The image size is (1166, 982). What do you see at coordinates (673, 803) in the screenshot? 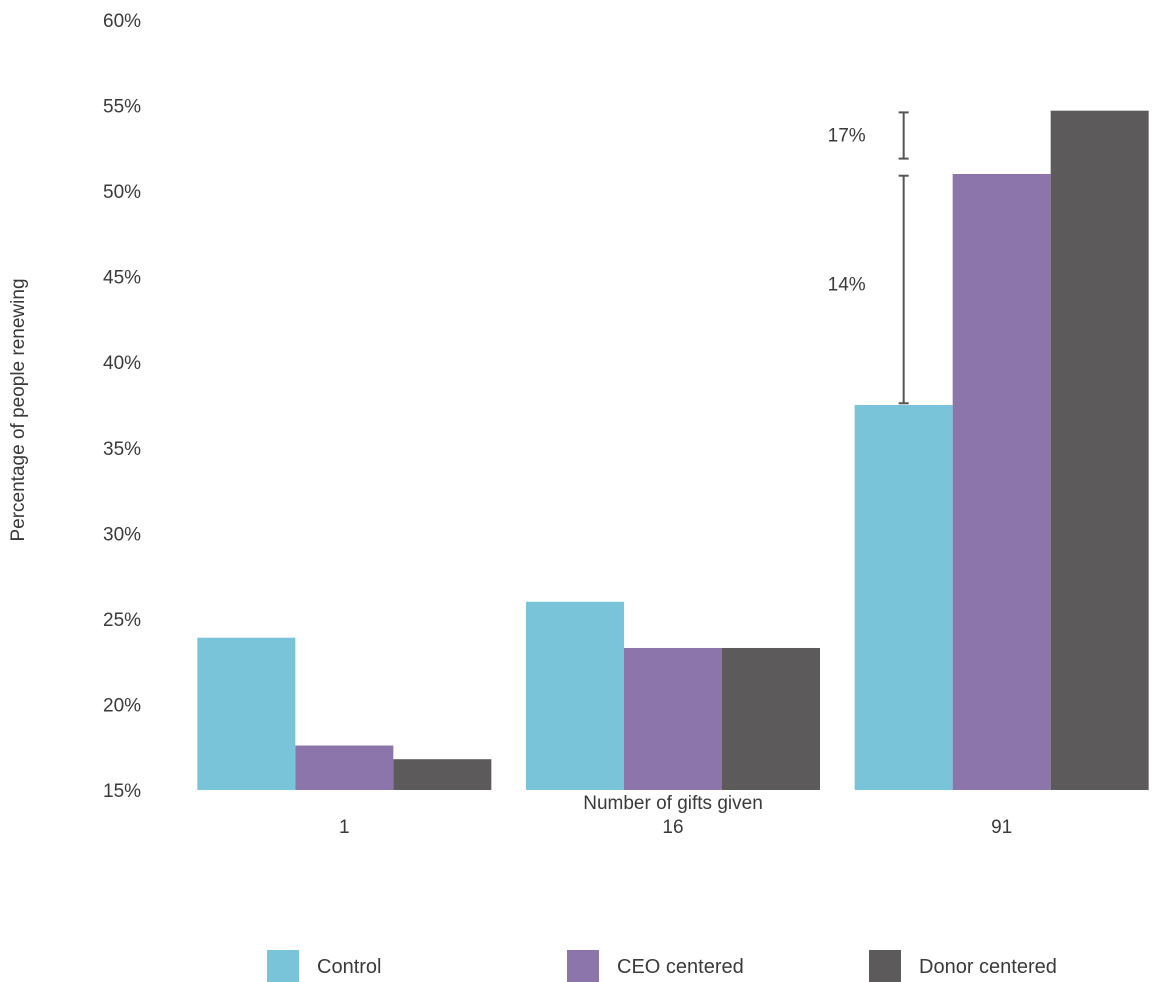
I see `x-axis-label: Number of gifts given` at bounding box center [673, 803].